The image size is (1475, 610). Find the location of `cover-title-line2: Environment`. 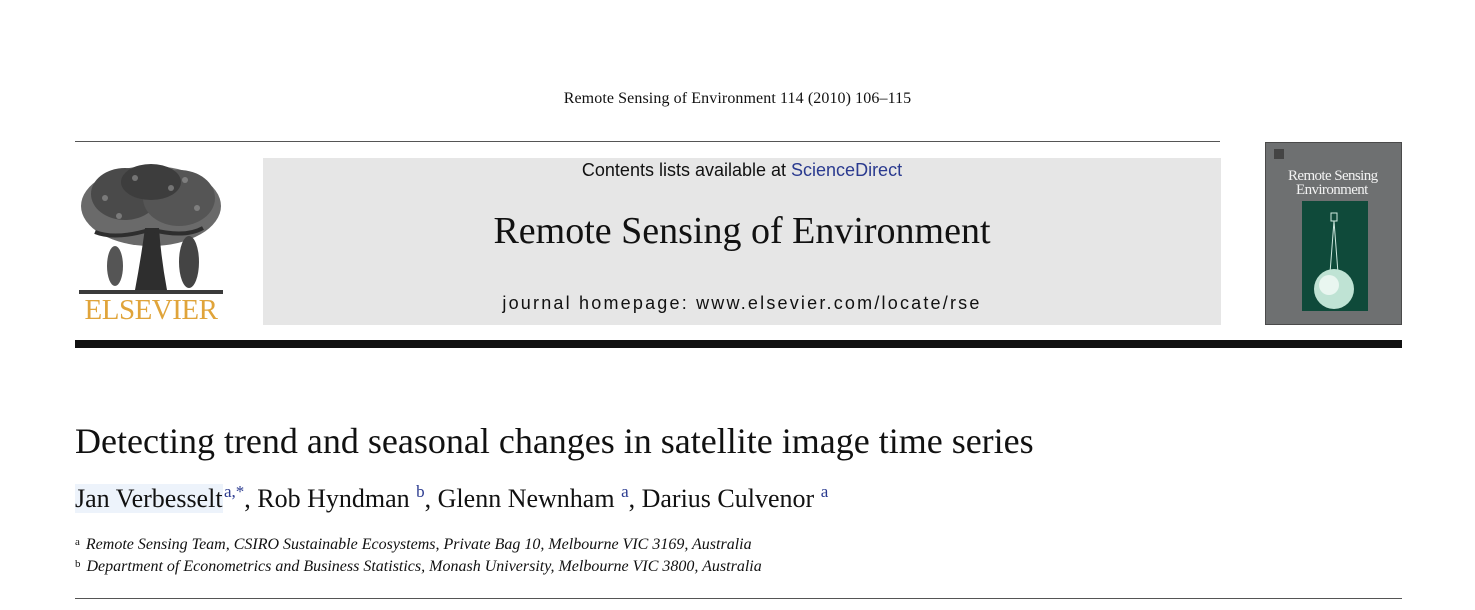

cover-title-line2: Environment is located at coordinates (1332, 190).